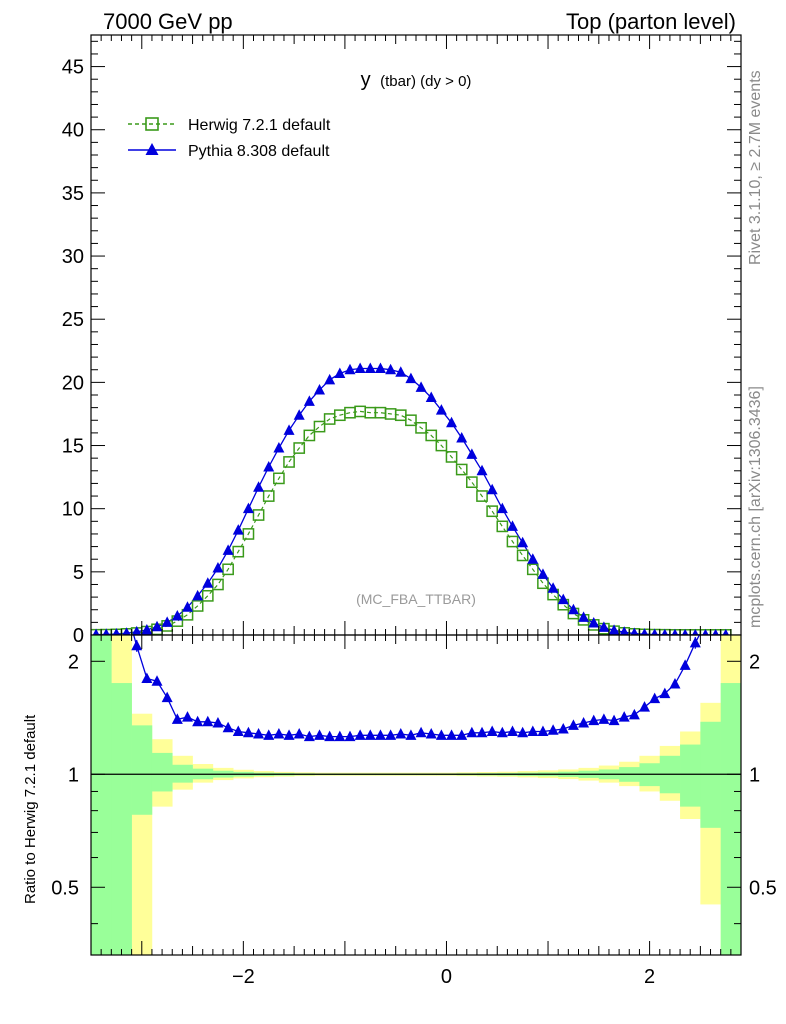  I want to click on legend-herwig-label: Herwig 7.2.1 default, so click(259, 125).